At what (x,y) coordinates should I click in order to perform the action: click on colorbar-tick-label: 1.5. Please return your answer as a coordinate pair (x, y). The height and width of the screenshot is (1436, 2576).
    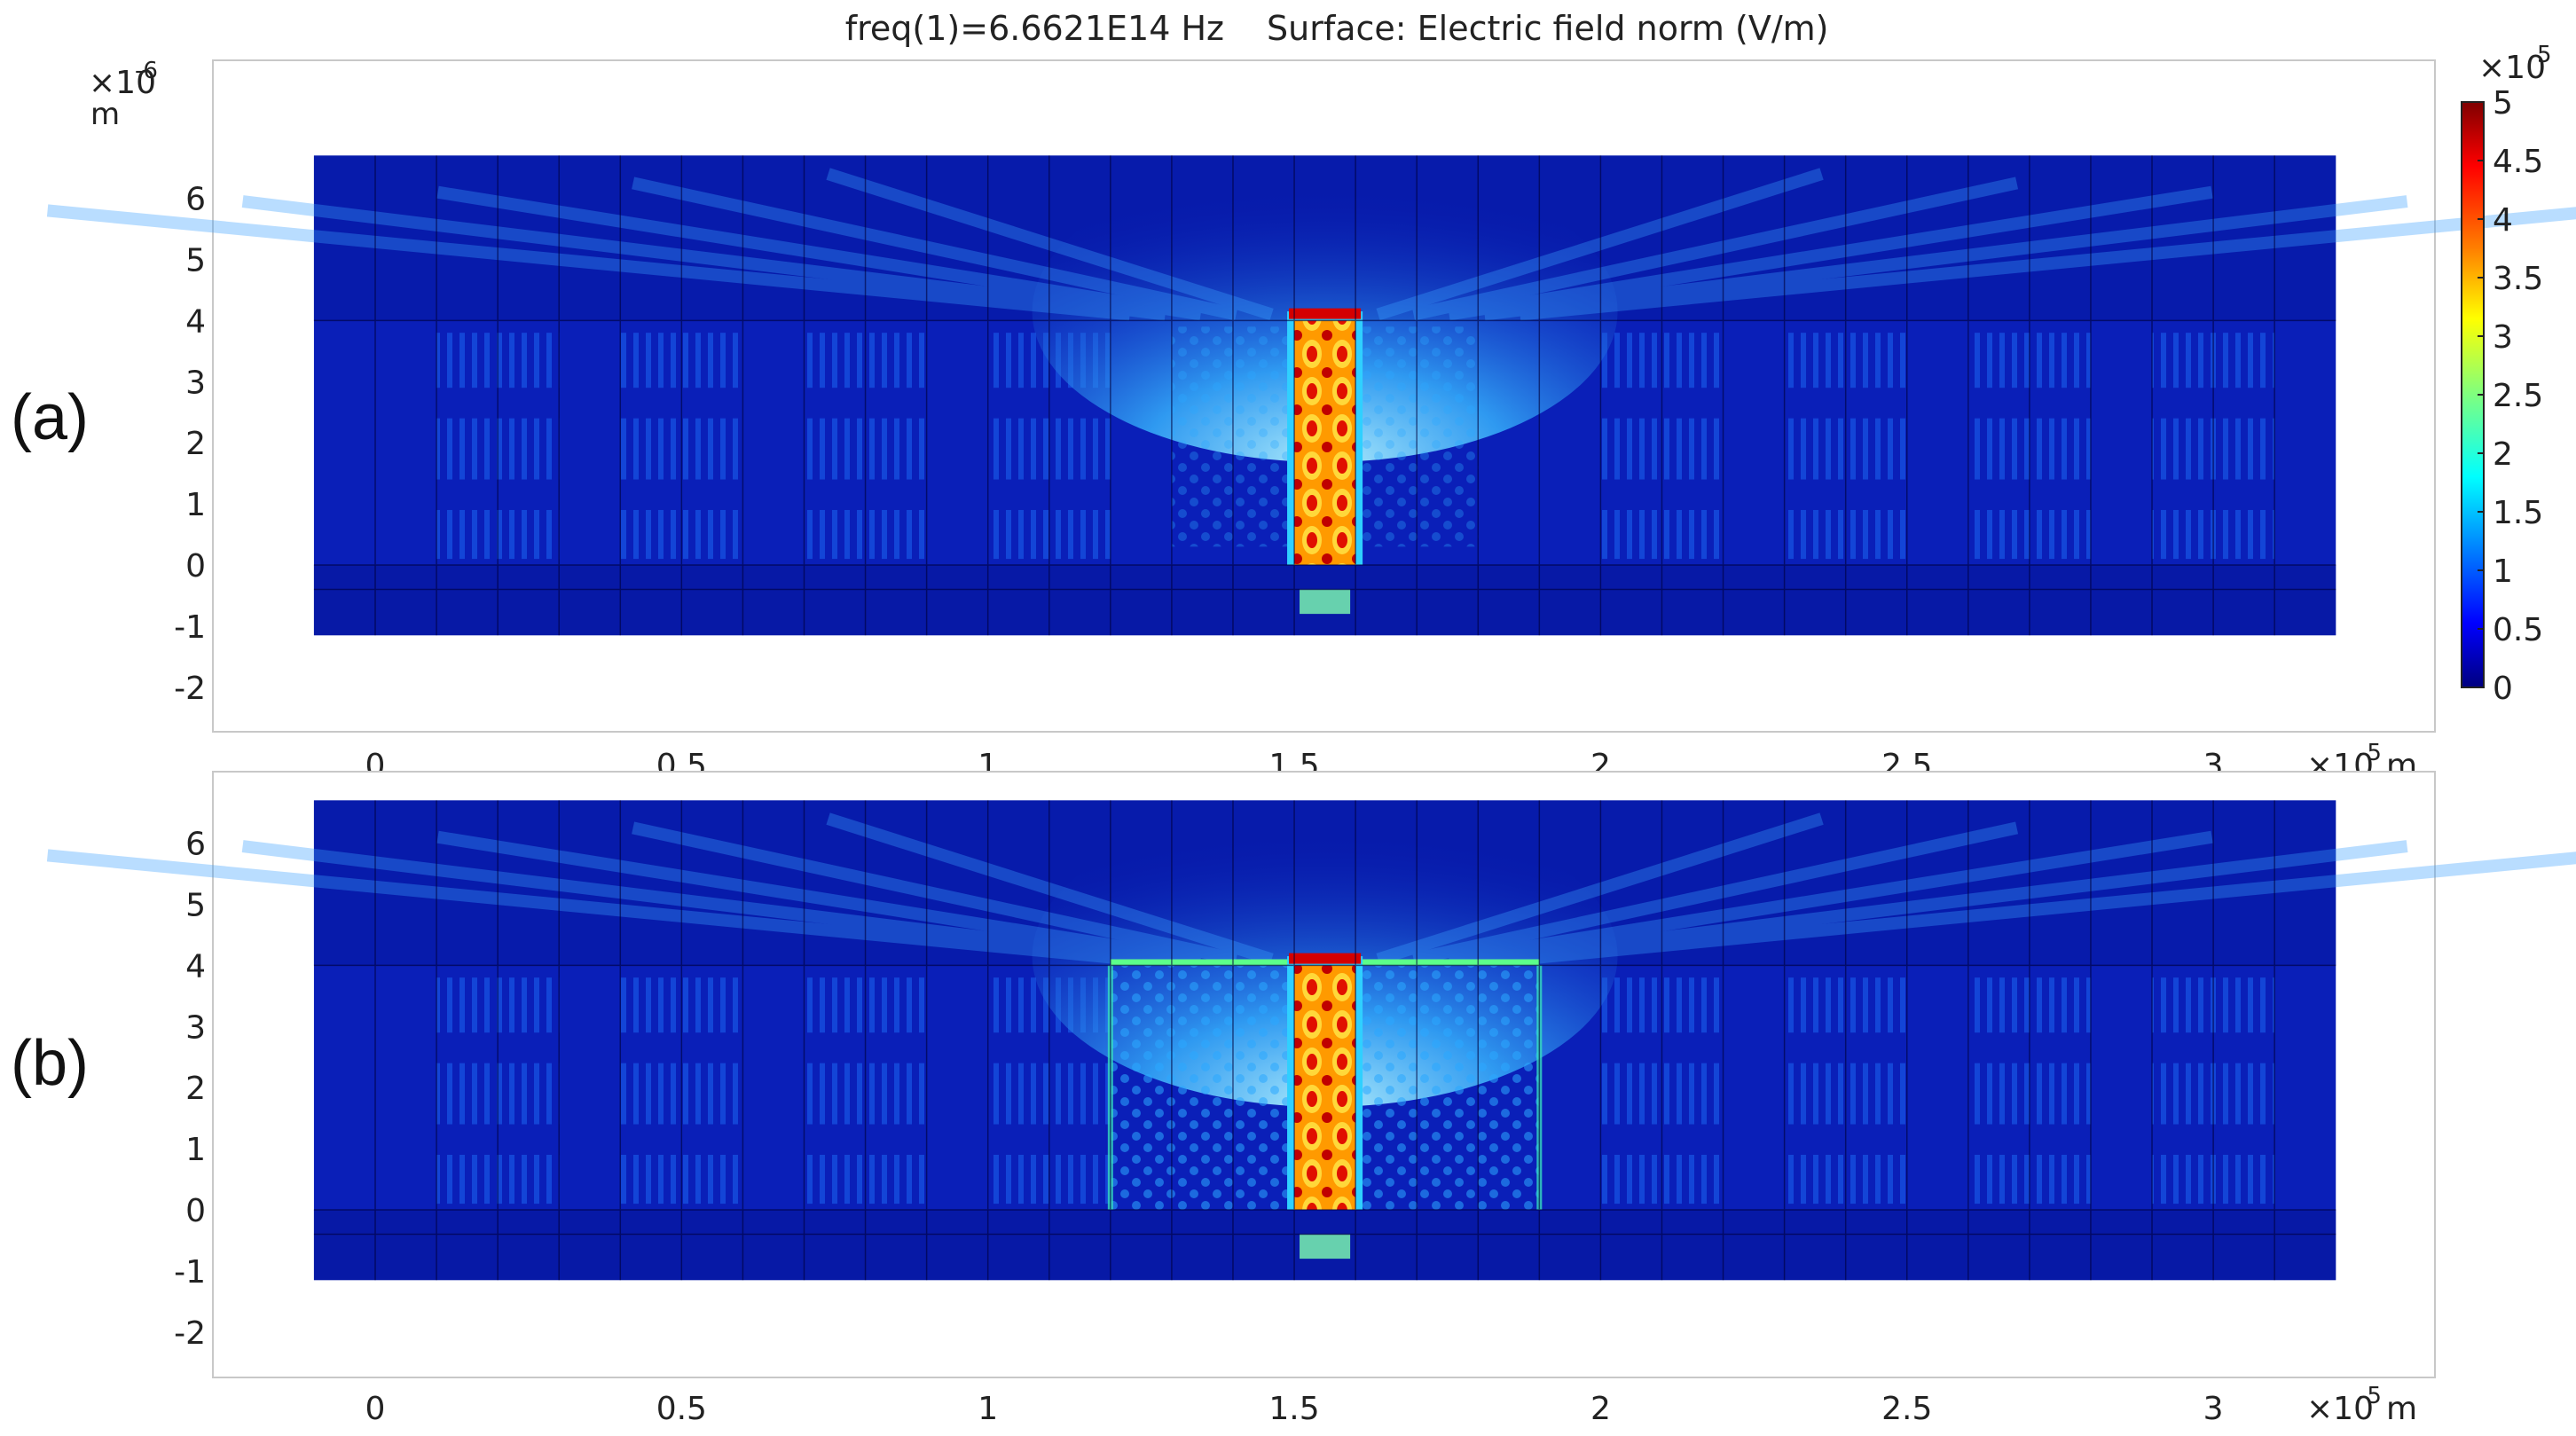
    Looking at the image, I should click on (2518, 513).